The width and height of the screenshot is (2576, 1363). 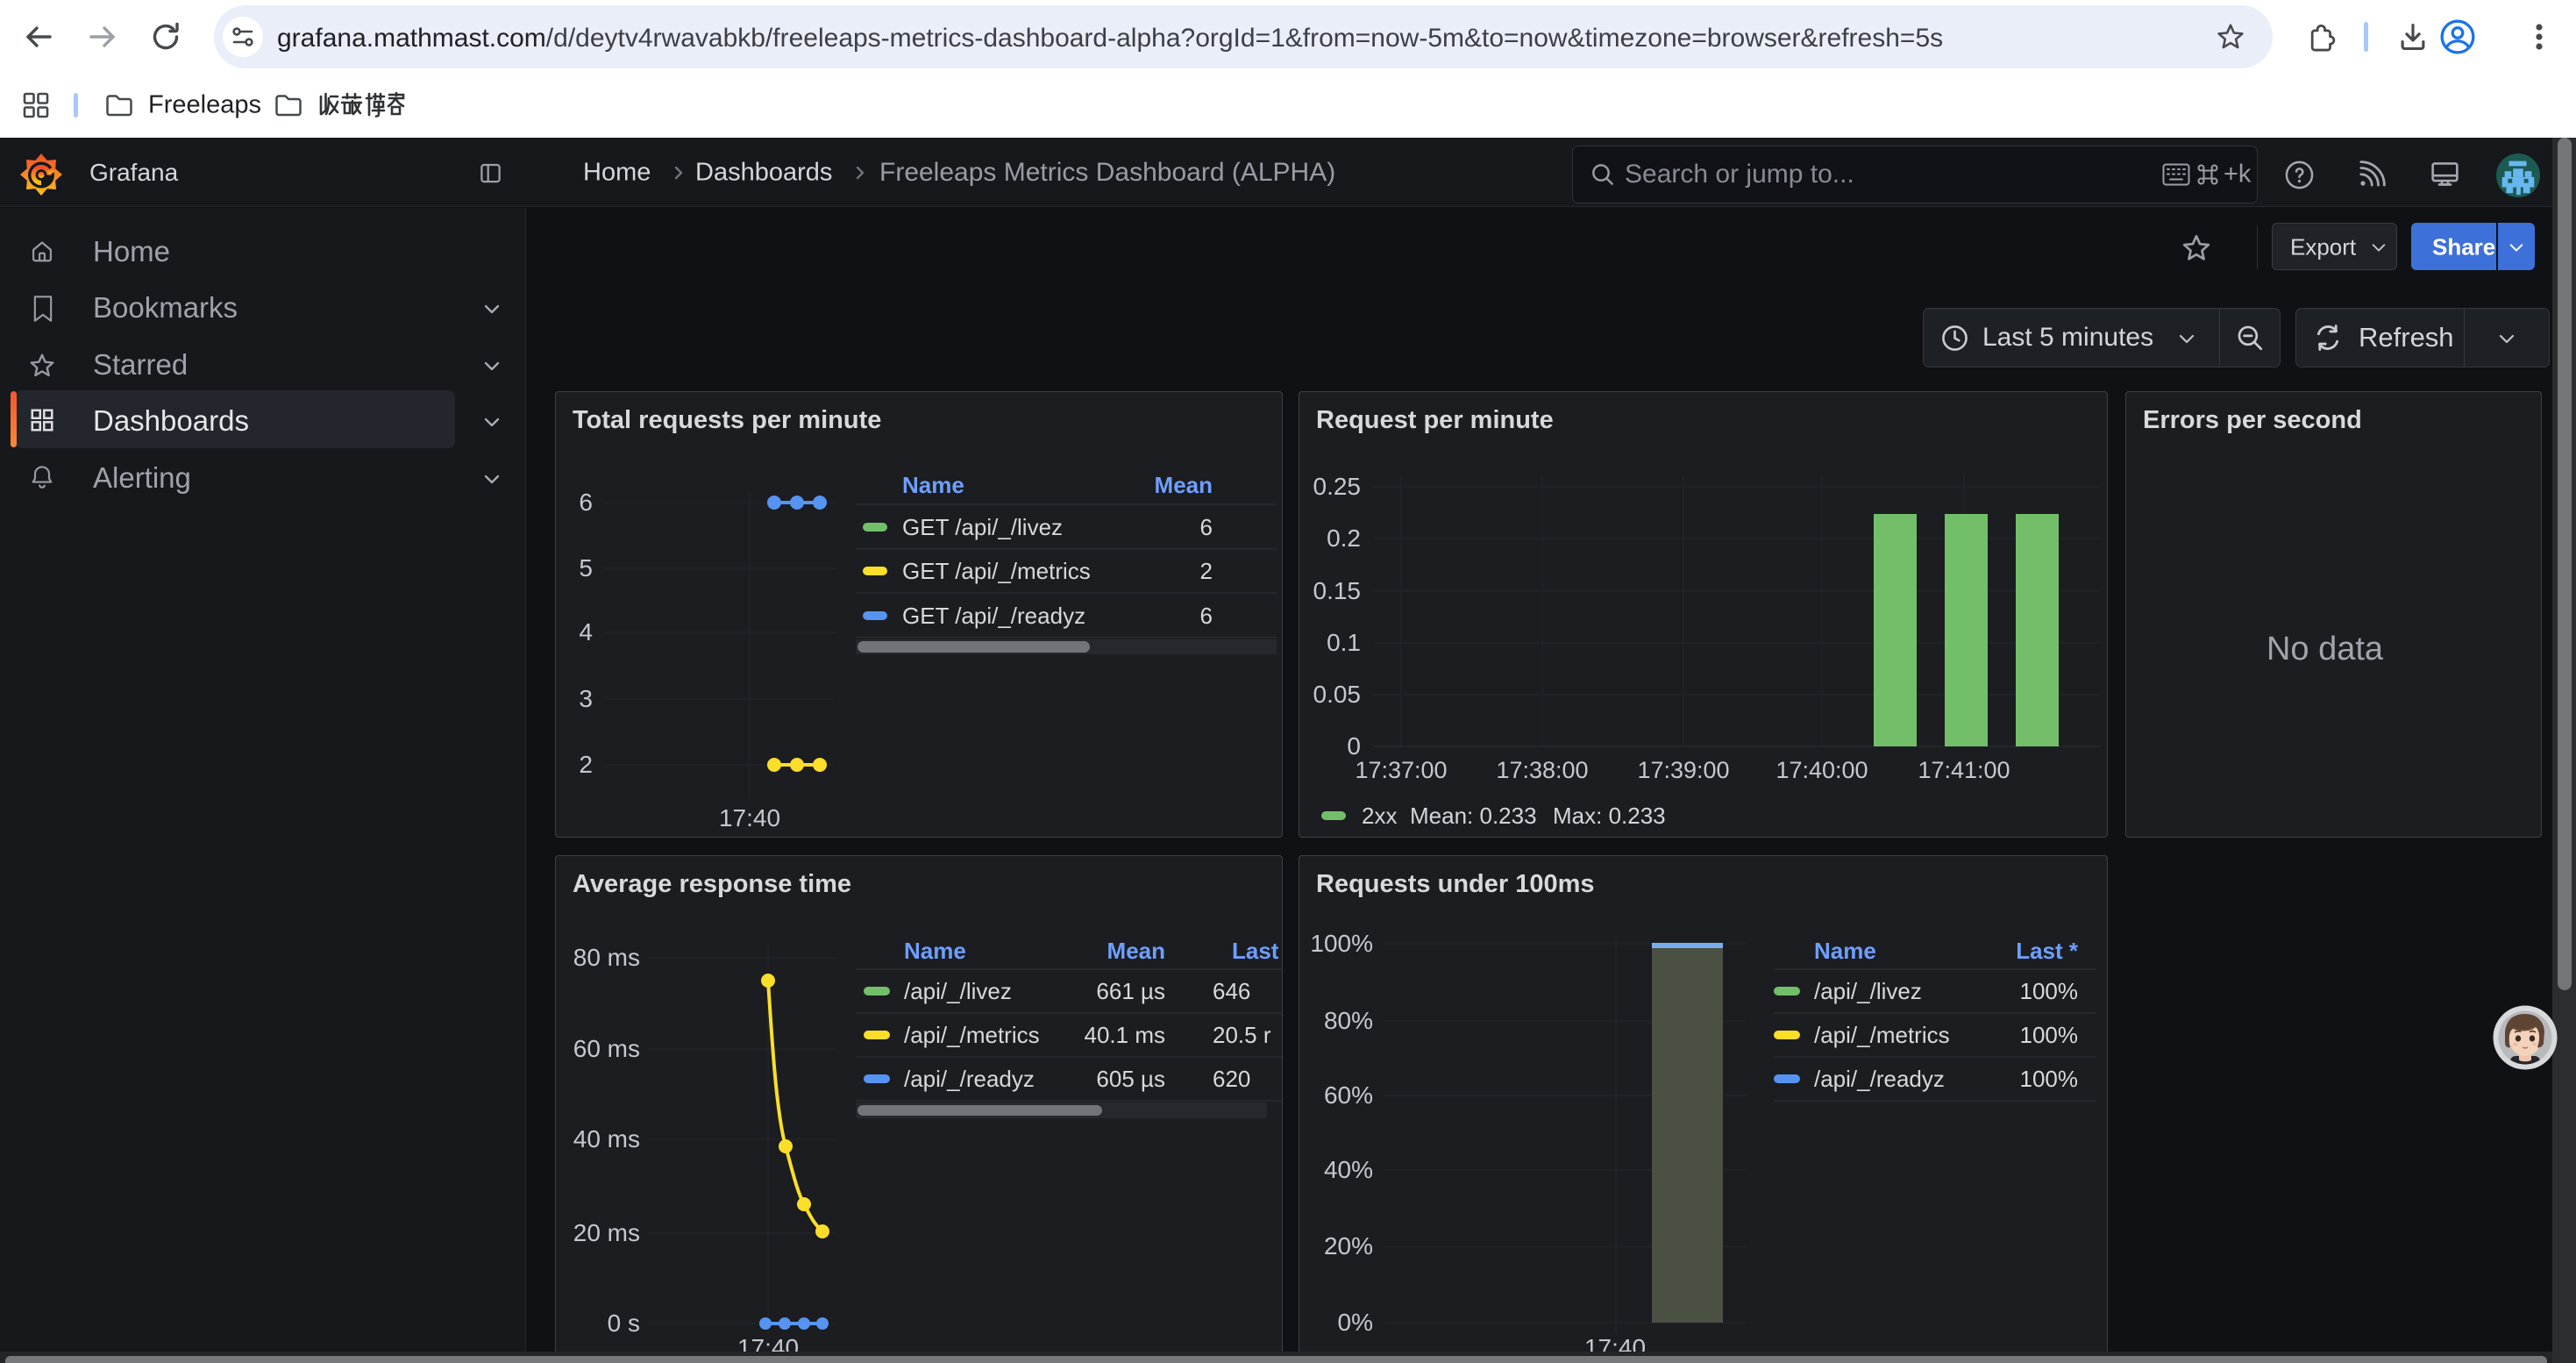 What do you see at coordinates (1231, 1079) in the screenshot?
I see `svg-text: 620` at bounding box center [1231, 1079].